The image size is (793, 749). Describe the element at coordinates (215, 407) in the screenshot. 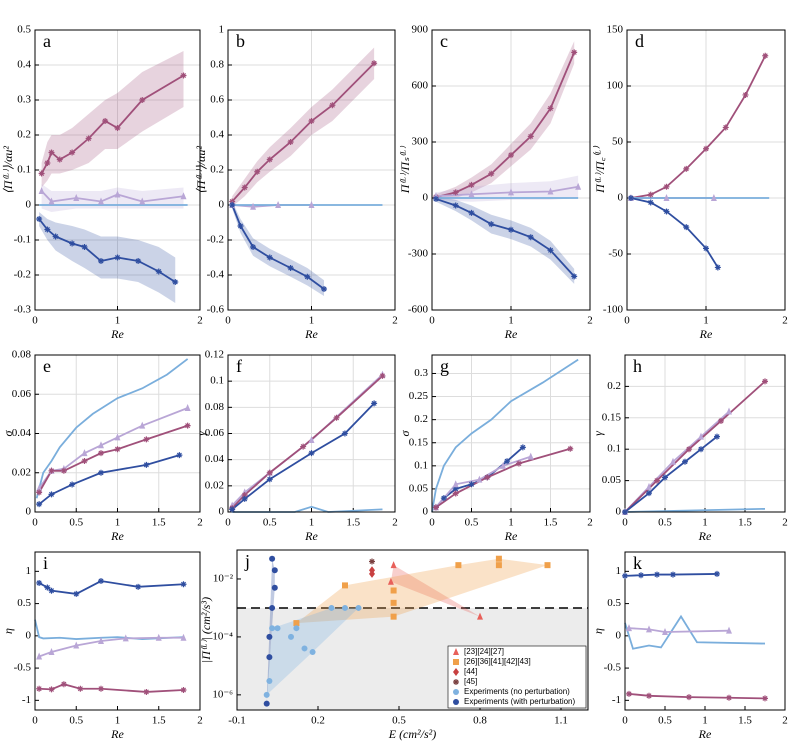

I see `y-tick-label: 0.08` at that location.